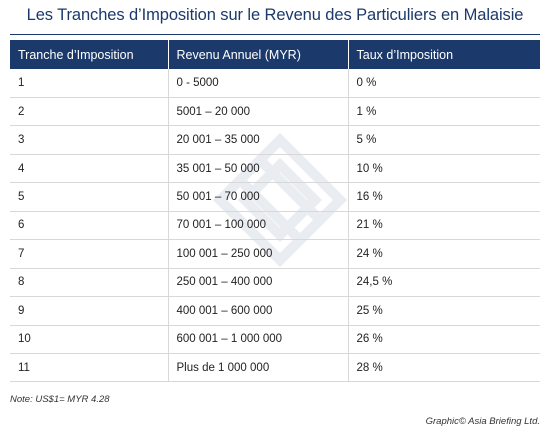  What do you see at coordinates (89, 112) in the screenshot?
I see `cell-bracket: 2` at bounding box center [89, 112].